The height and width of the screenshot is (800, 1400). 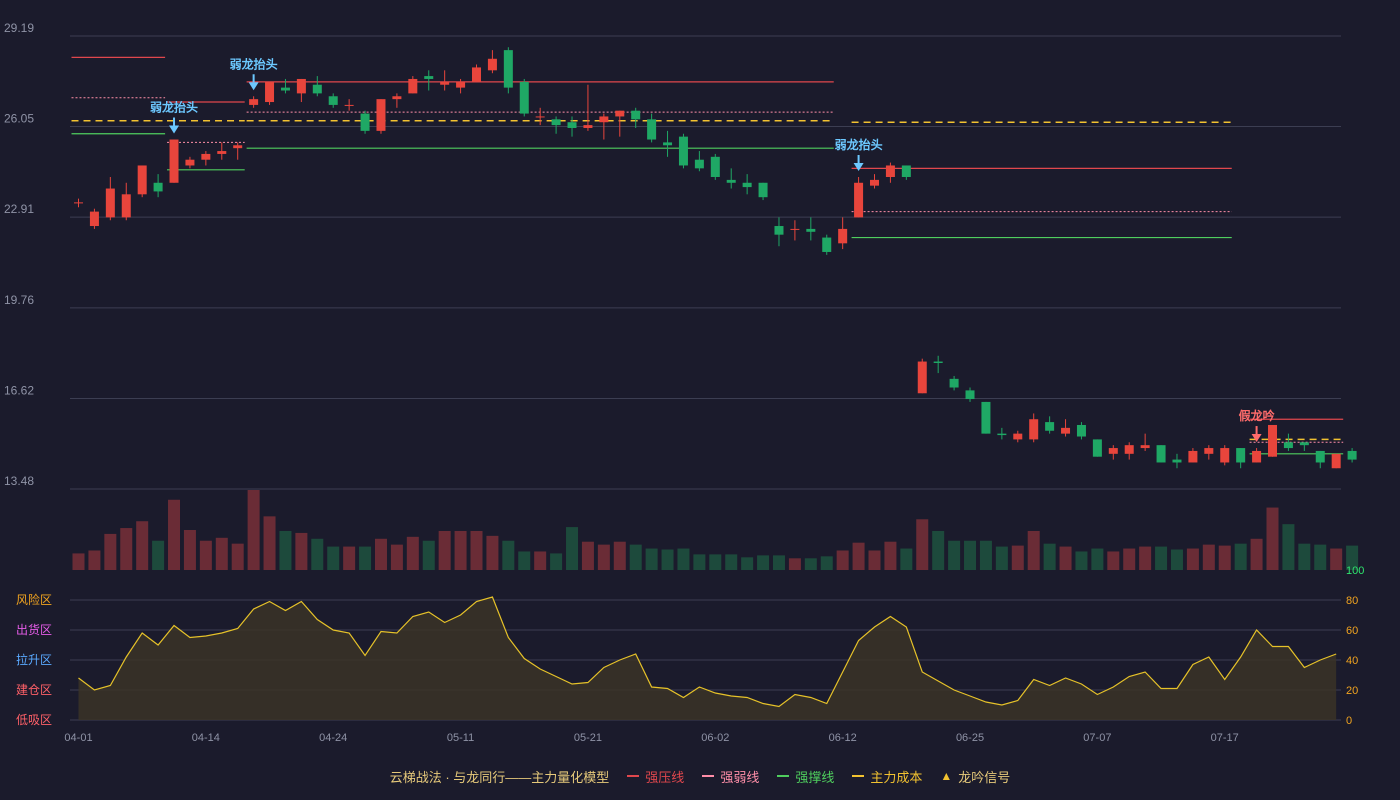 I want to click on x-tick-label: 04-24, so click(x=333, y=738).